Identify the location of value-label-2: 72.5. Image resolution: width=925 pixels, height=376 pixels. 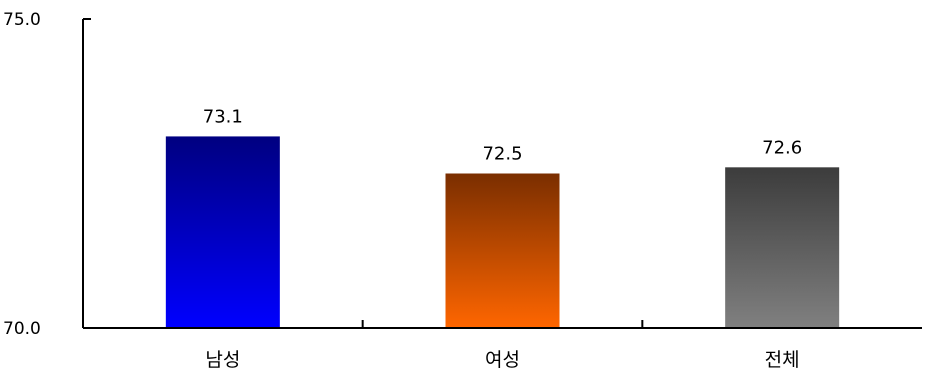
(502, 154).